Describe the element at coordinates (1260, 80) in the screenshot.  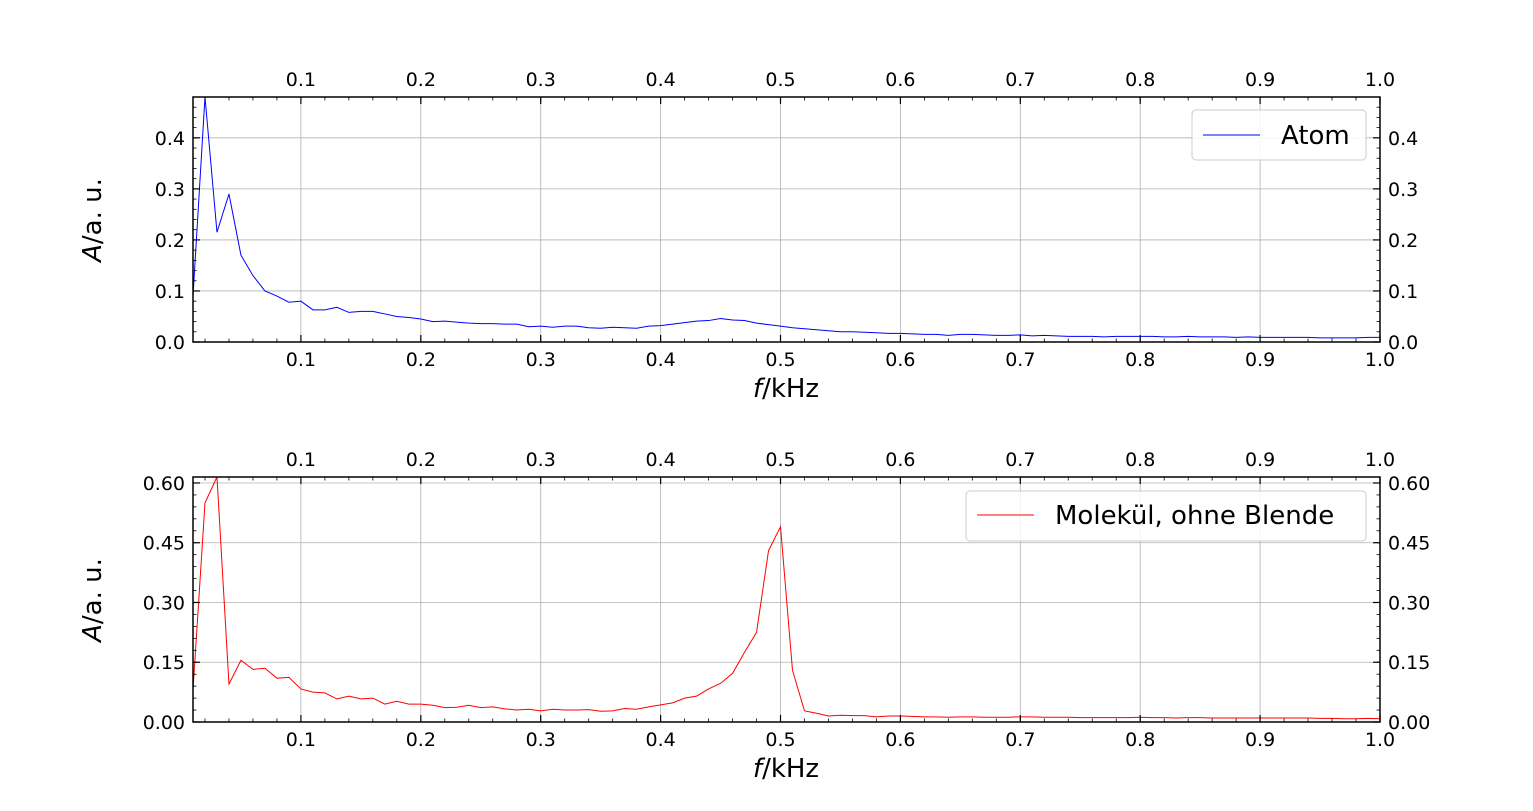
I see `atom-x-tick-label-top: 0.9` at that location.